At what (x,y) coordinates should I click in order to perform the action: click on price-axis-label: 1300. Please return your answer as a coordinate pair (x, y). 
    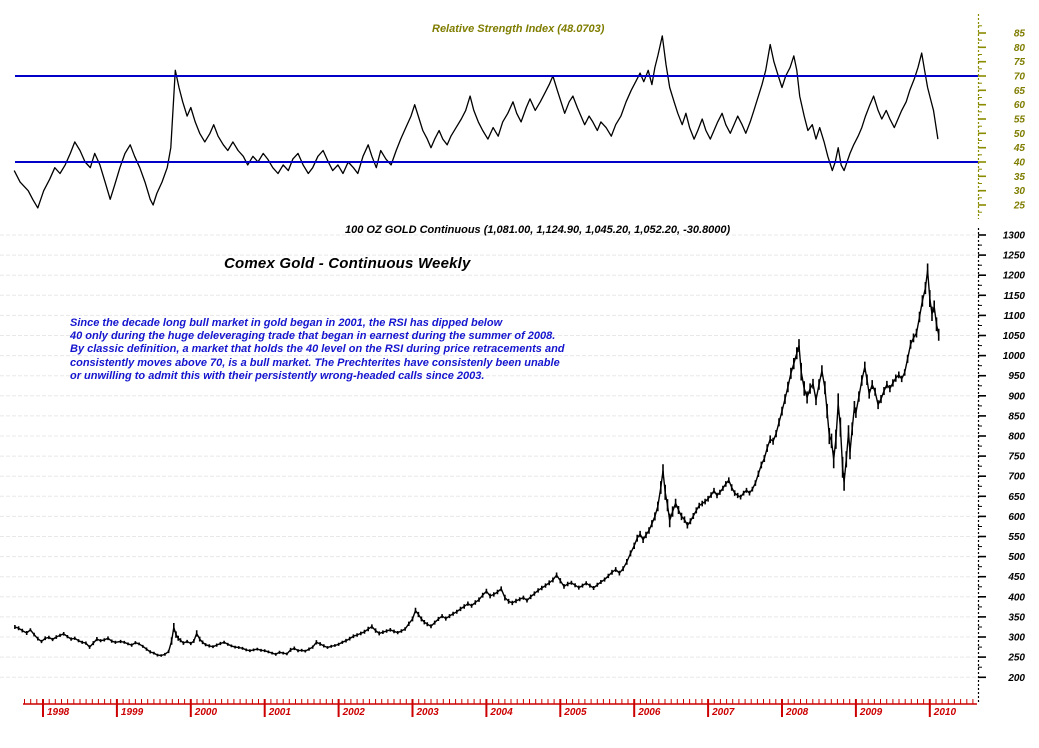
    Looking at the image, I should click on (1014, 236).